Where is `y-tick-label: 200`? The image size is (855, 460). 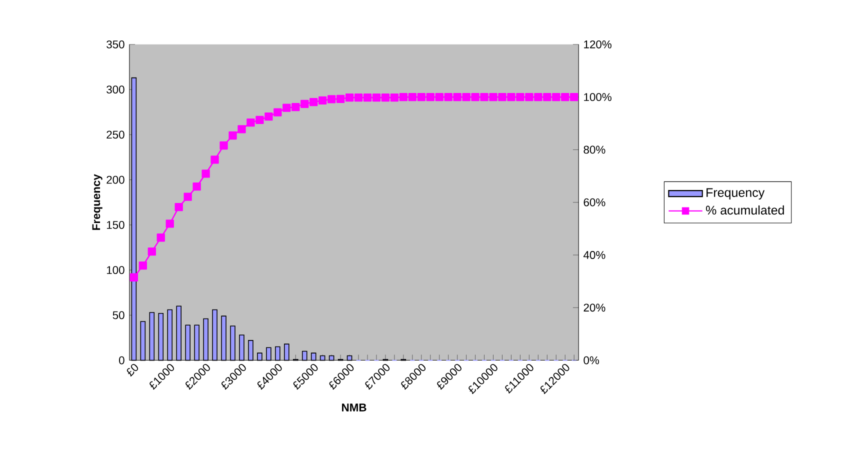
y-tick-label: 200 is located at coordinates (115, 180).